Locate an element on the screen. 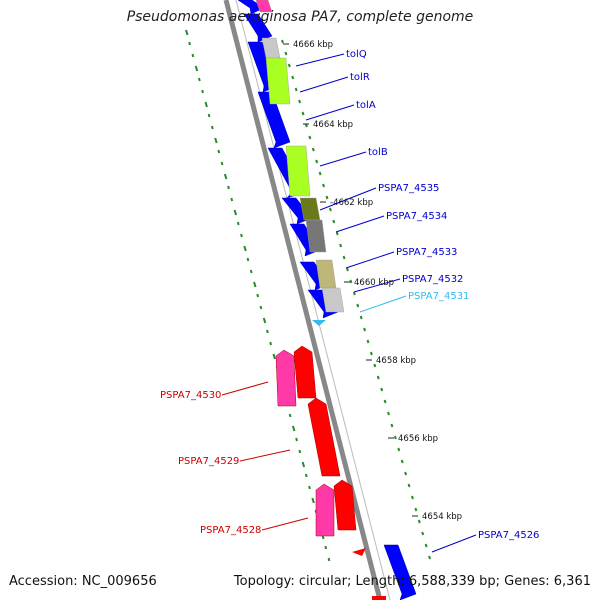 The width and height of the screenshot is (600, 600). tick-label: 4654 kbp is located at coordinates (442, 517).